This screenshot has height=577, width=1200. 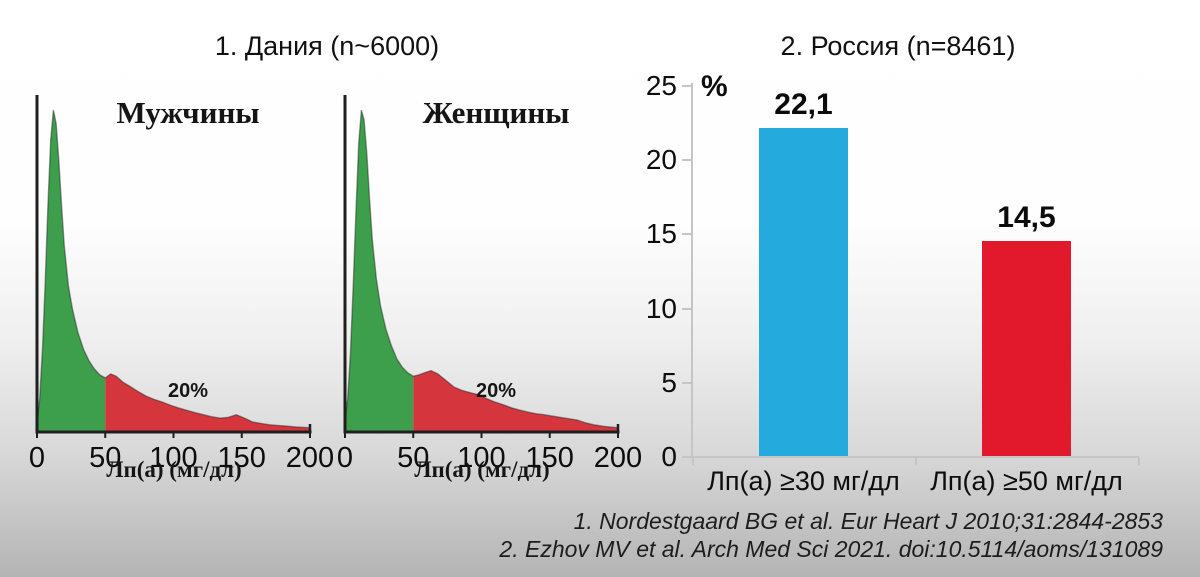 I want to click on y-tick-label: 5, so click(x=669, y=382).